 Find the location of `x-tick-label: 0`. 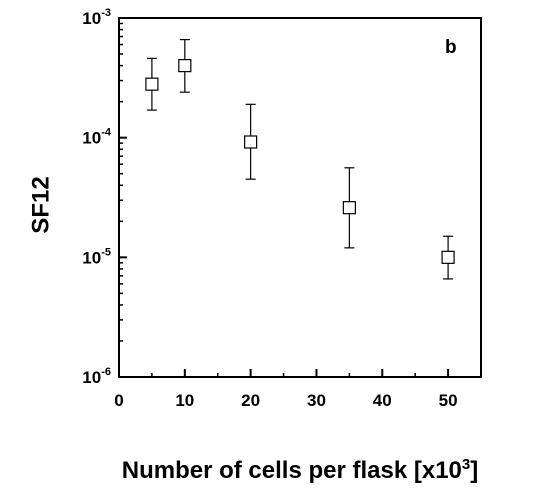

x-tick-label: 0 is located at coordinates (118, 400).